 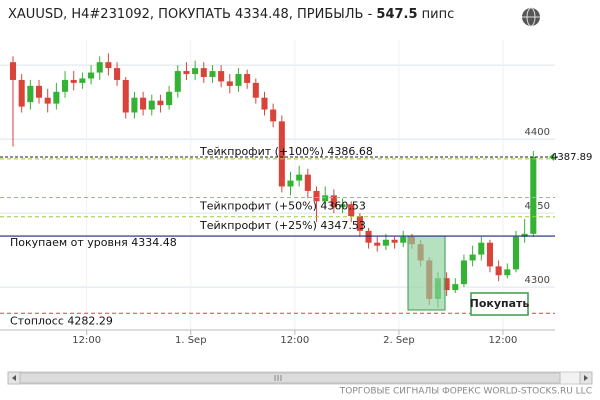 What do you see at coordinates (426, 273) in the screenshot?
I see `trade-zone` at bounding box center [426, 273].